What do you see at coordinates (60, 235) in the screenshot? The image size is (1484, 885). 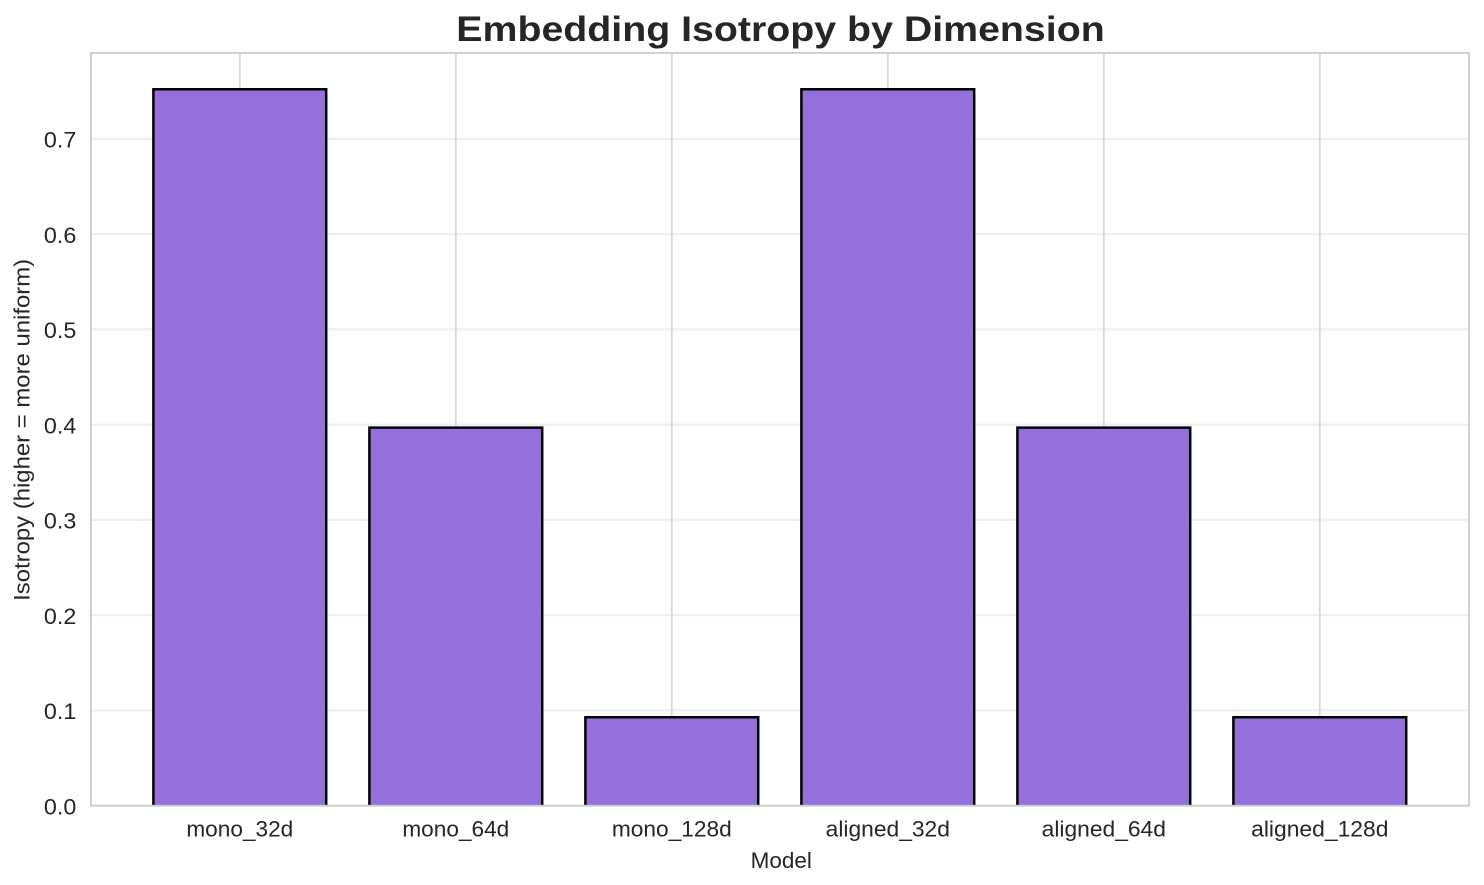 I see `svg-text: 0.6` at bounding box center [60, 235].